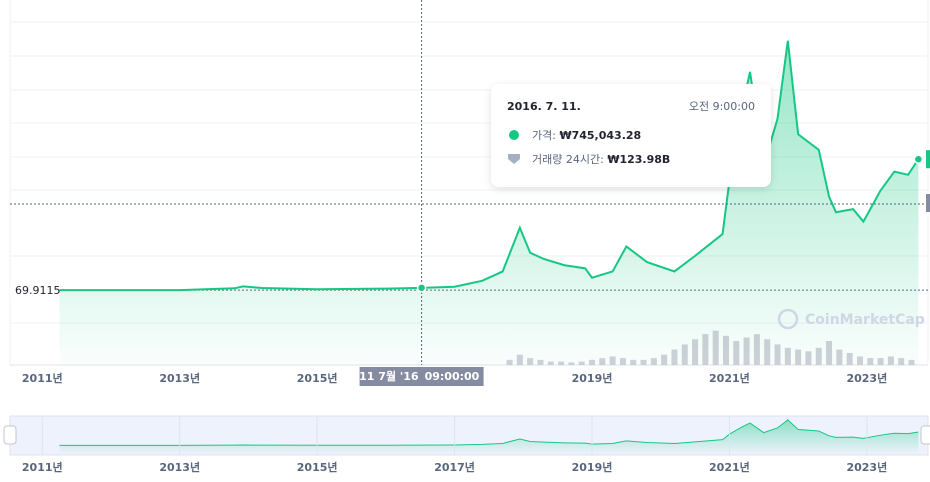  What do you see at coordinates (42, 467) in the screenshot?
I see `navigator-tick-label: 2011년` at bounding box center [42, 467].